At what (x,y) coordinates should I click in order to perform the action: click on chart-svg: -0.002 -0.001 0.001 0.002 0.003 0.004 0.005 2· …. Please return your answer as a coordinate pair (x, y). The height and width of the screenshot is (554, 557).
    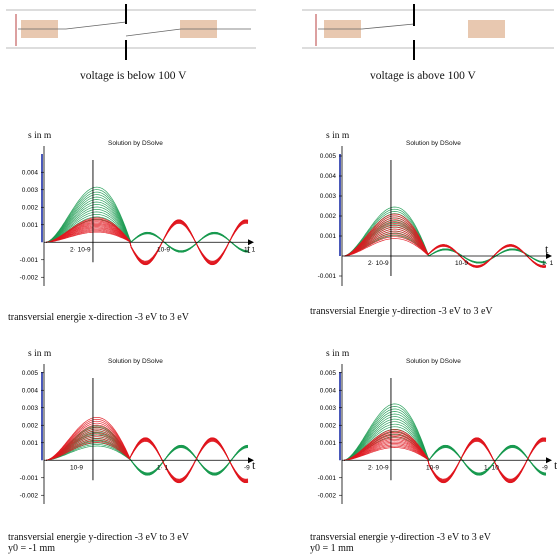
    Looking at the image, I should click on (435, 434).